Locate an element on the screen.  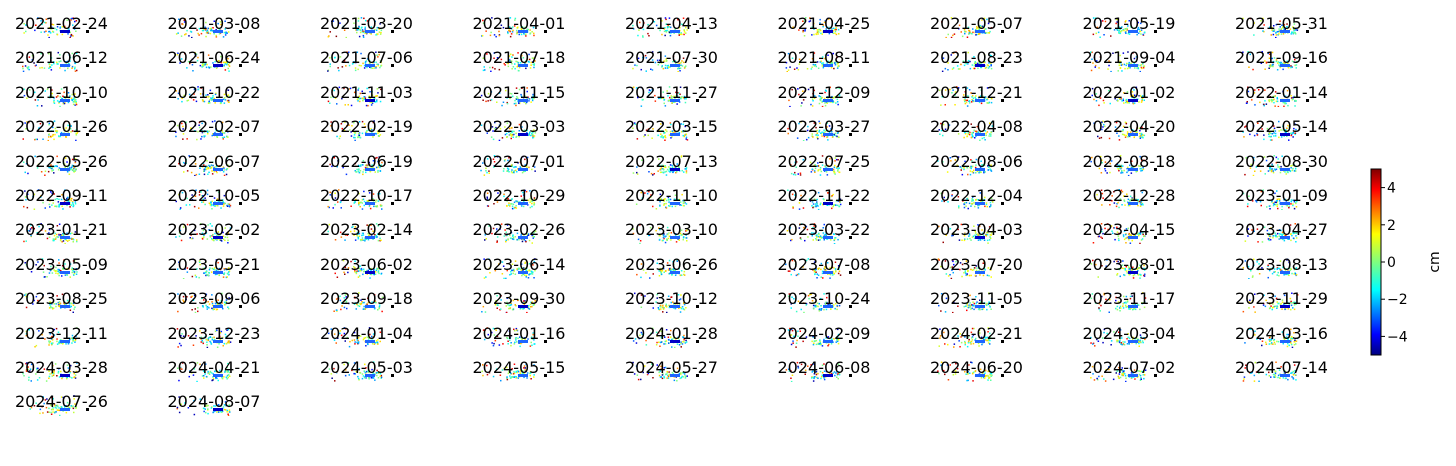
map-panel: 2022-12-04 is located at coordinates (991, 193).